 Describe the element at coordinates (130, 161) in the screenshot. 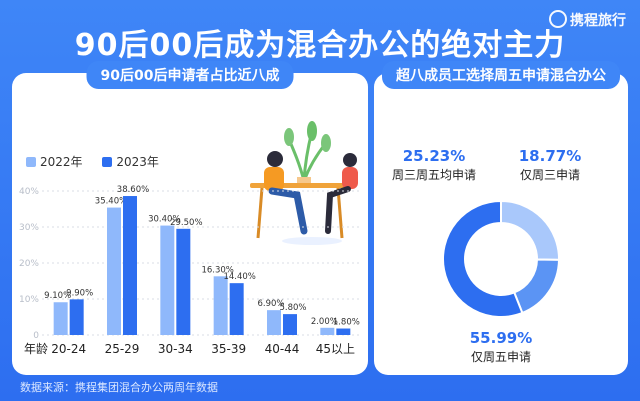

I see `legend-2023: 2023年` at that location.